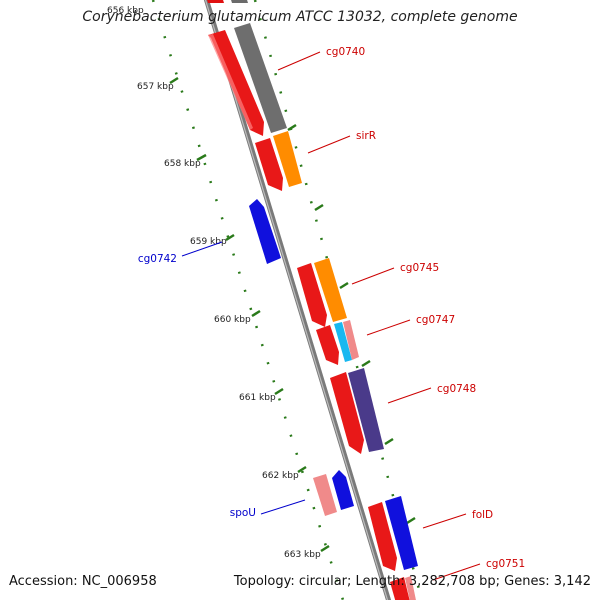 The height and width of the screenshot is (600, 600). What do you see at coordinates (299, 61) in the screenshot?
I see `leader-cg0740` at bounding box center [299, 61].